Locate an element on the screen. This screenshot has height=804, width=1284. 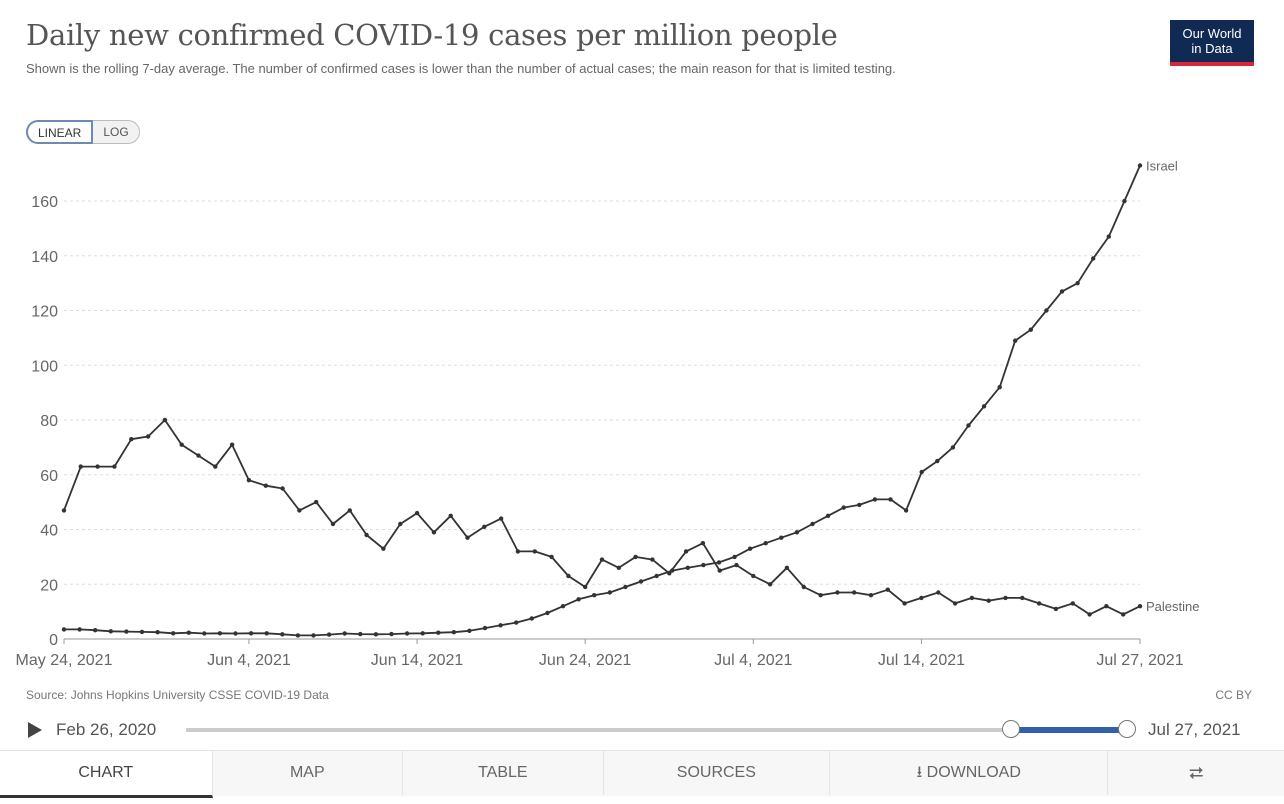
share-icon: ⮂ is located at coordinates (1196, 773).